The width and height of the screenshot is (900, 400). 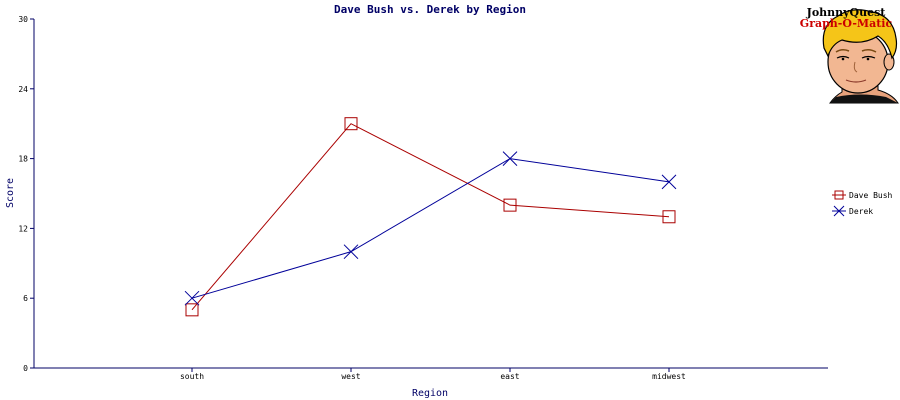 What do you see at coordinates (26, 194) in the screenshot?
I see `y-axis: 0 6 12 18 24 30` at bounding box center [26, 194].